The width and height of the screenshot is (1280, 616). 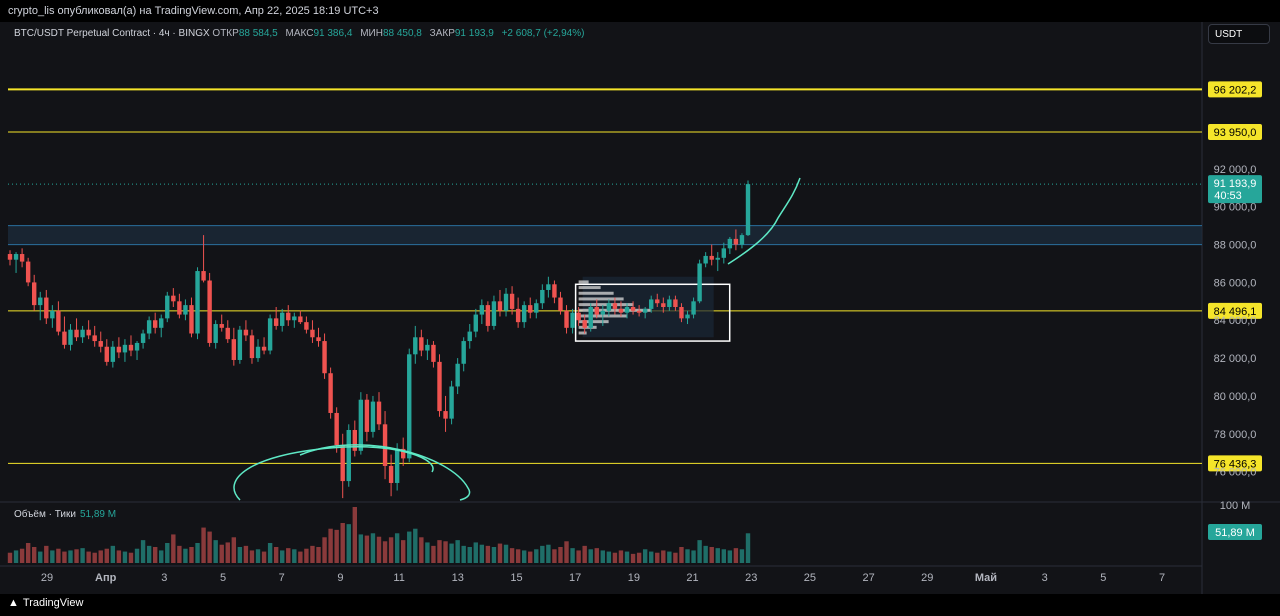 What do you see at coordinates (1235, 283) in the screenshot?
I see `price-tick-label: 86 000,0` at bounding box center [1235, 283].